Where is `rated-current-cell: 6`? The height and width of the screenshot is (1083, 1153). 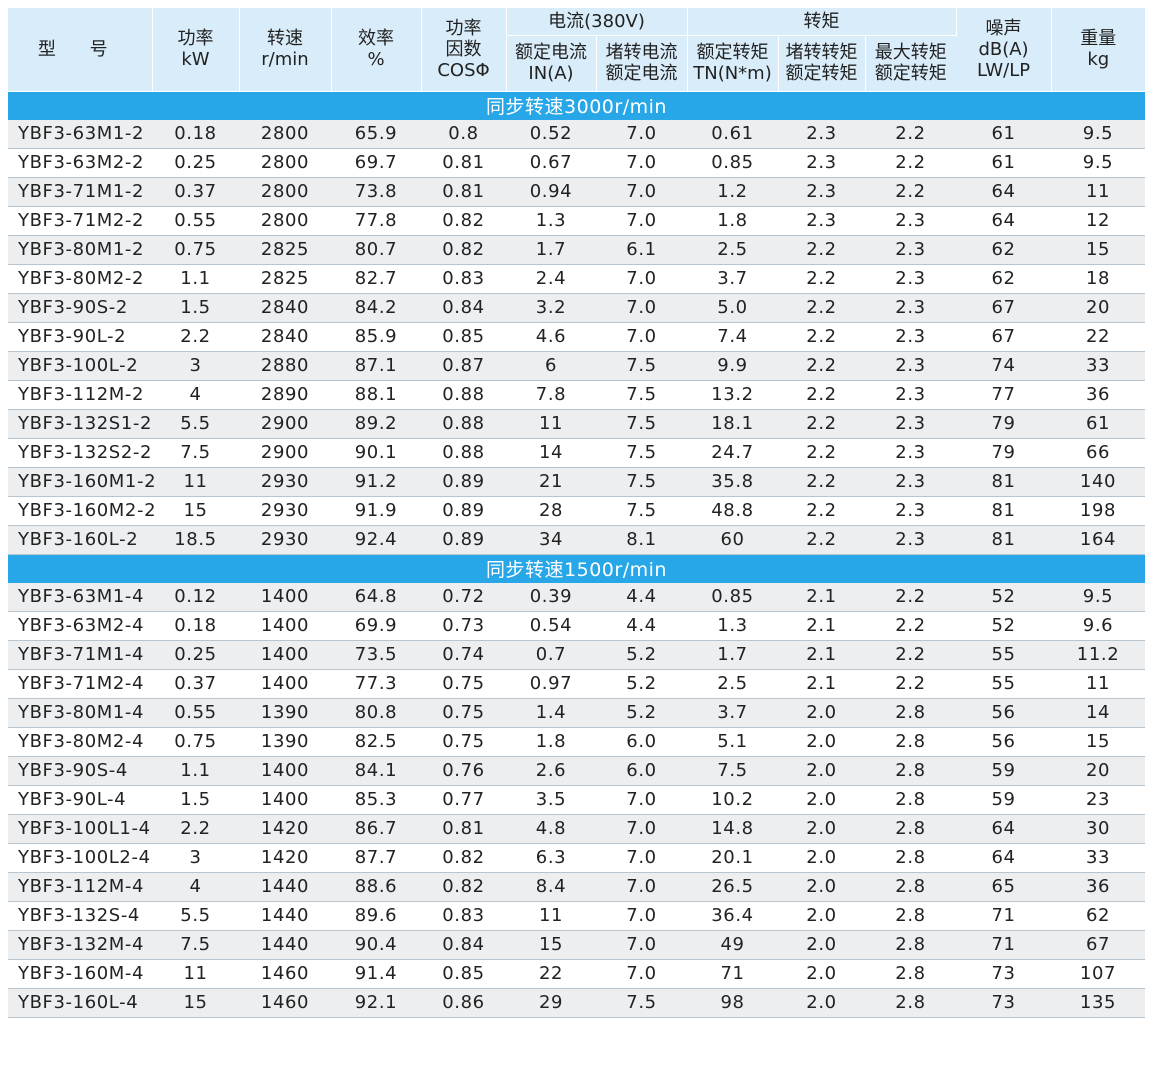 rated-current-cell: 6 is located at coordinates (551, 366).